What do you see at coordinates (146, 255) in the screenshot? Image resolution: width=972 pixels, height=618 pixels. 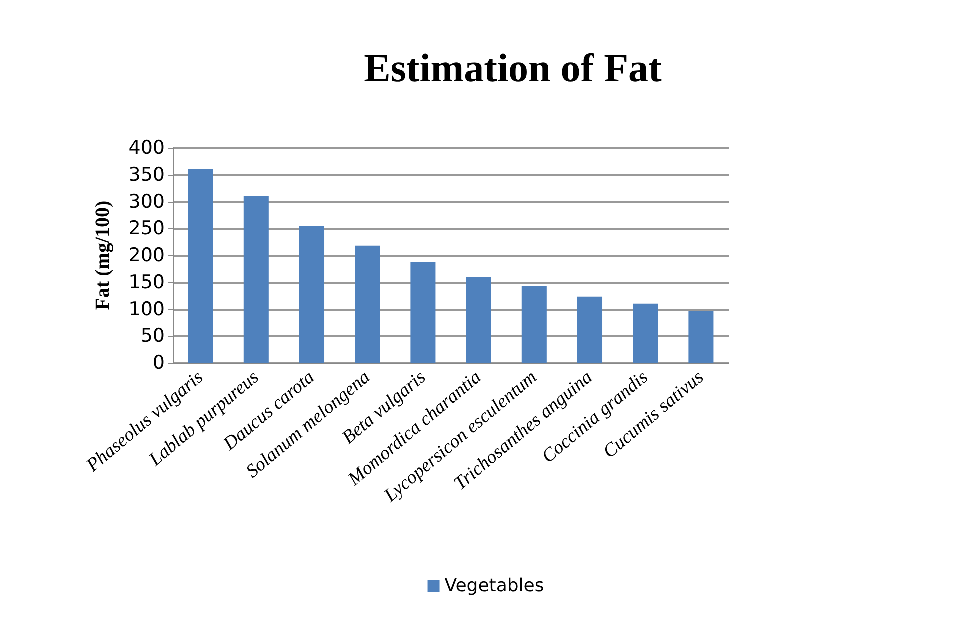 I see `y-tick-label: 200` at bounding box center [146, 255].